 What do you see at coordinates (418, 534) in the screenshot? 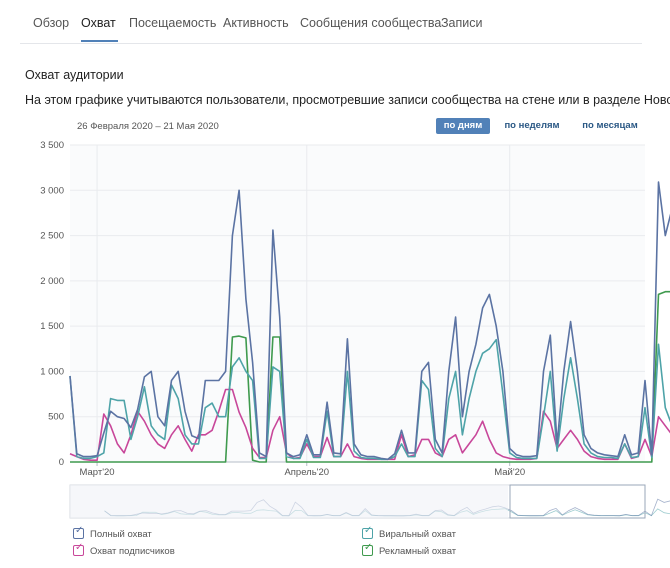
I see `legend-label: Виральный охват` at bounding box center [418, 534].